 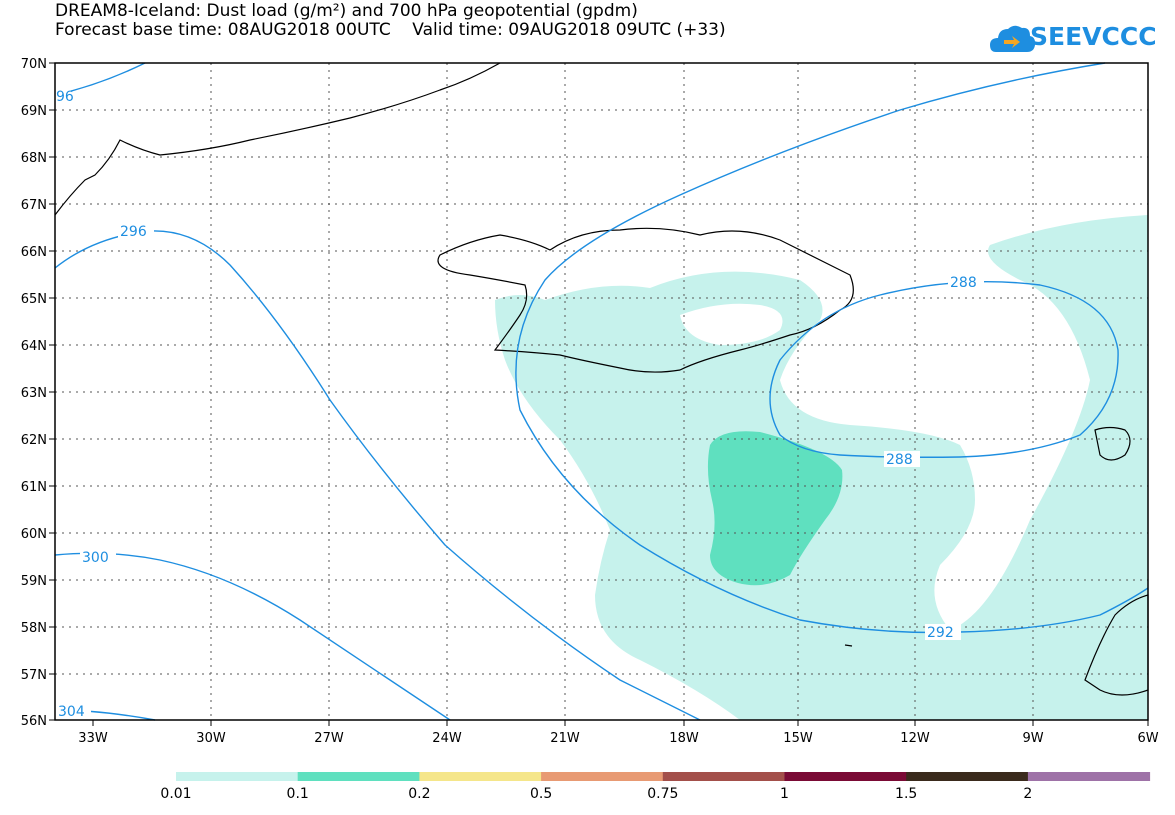 What do you see at coordinates (34, 64) in the screenshot?
I see `lat-label: 70N` at bounding box center [34, 64].